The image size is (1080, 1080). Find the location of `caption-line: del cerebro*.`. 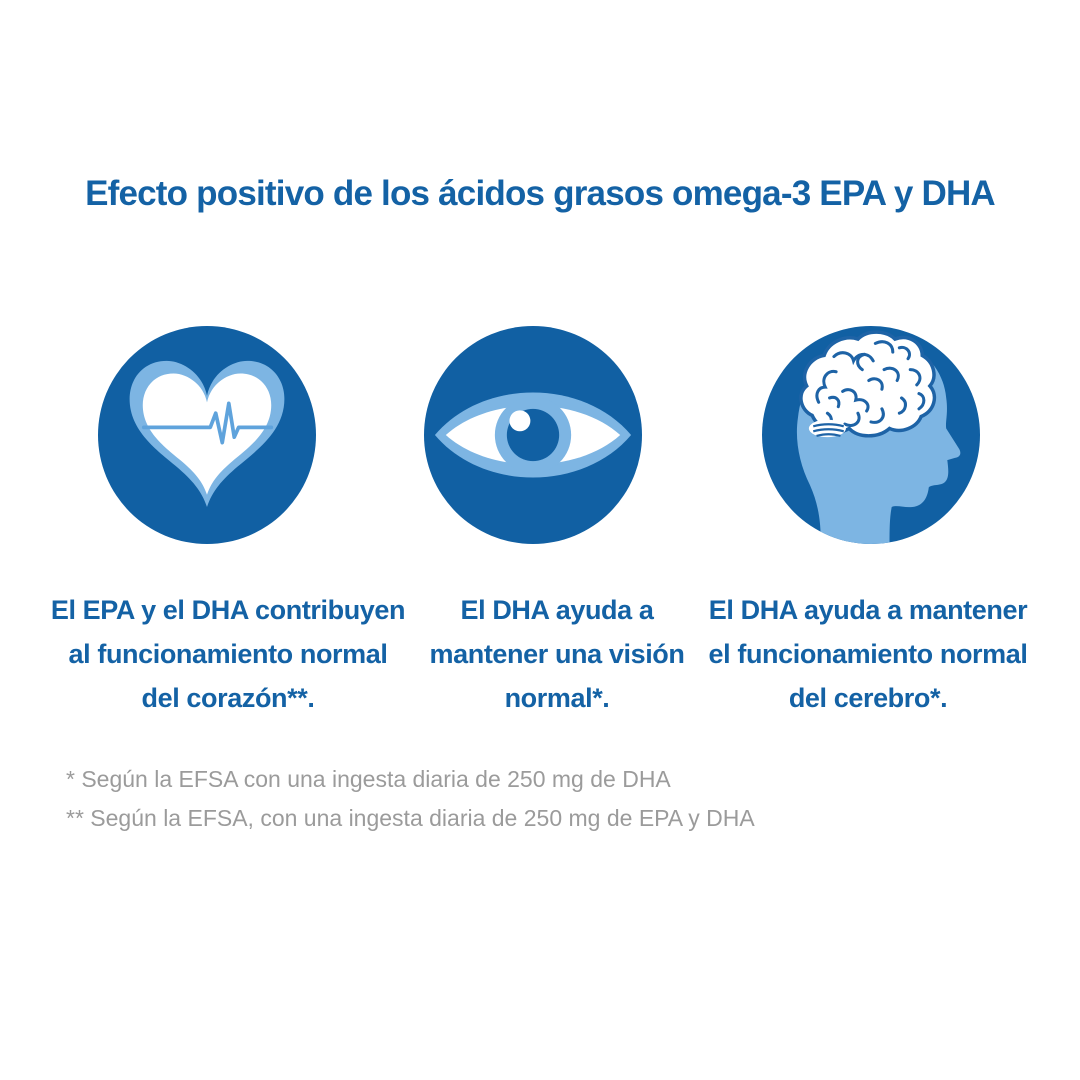

caption-line: del cerebro*. is located at coordinates (868, 698).